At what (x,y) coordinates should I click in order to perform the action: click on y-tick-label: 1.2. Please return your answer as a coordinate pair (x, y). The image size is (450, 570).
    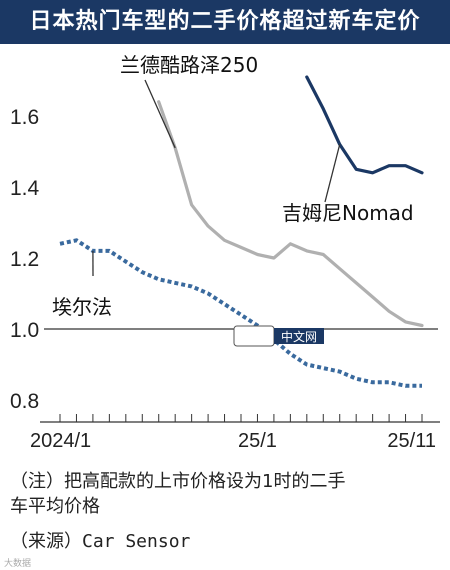
    Looking at the image, I should click on (24, 259).